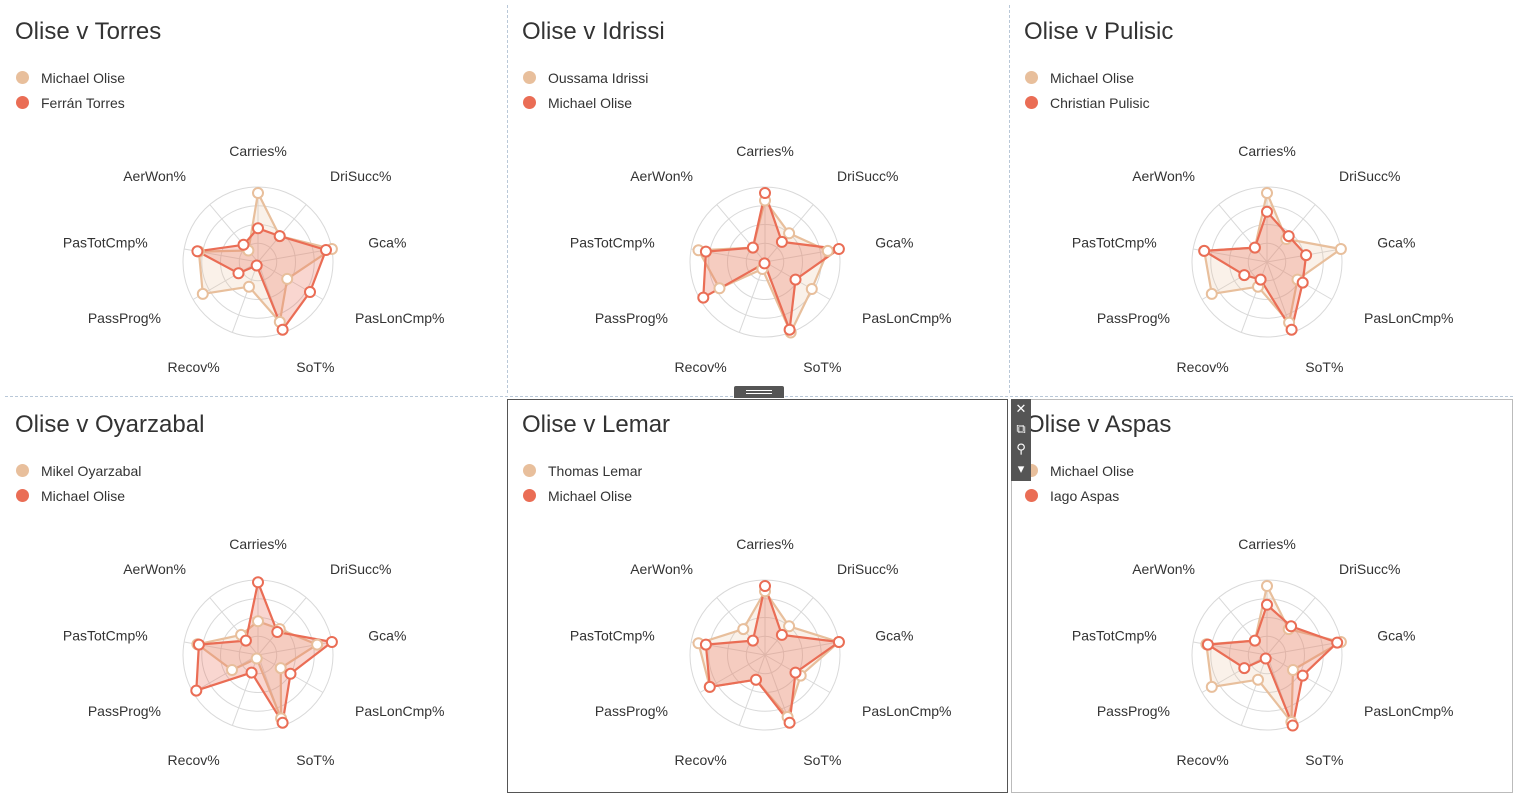 This screenshot has height=797, width=1518. I want to click on legend-item: Iago Aspas, so click(1079, 495).